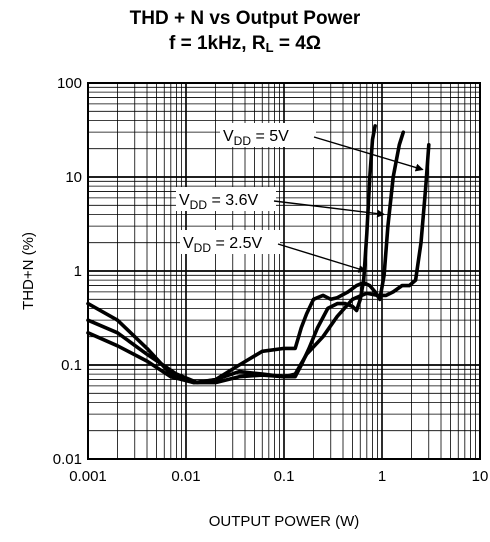  What do you see at coordinates (269, 47) in the screenshot?
I see `chart-subtitle-subscript: L` at bounding box center [269, 47].